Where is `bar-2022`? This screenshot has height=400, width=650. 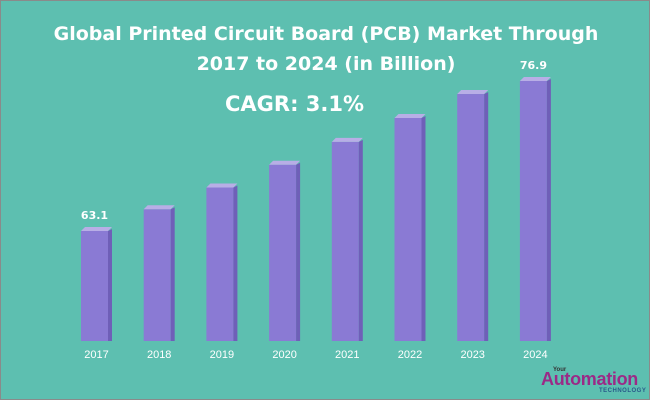 bar-2022 is located at coordinates (410, 227).